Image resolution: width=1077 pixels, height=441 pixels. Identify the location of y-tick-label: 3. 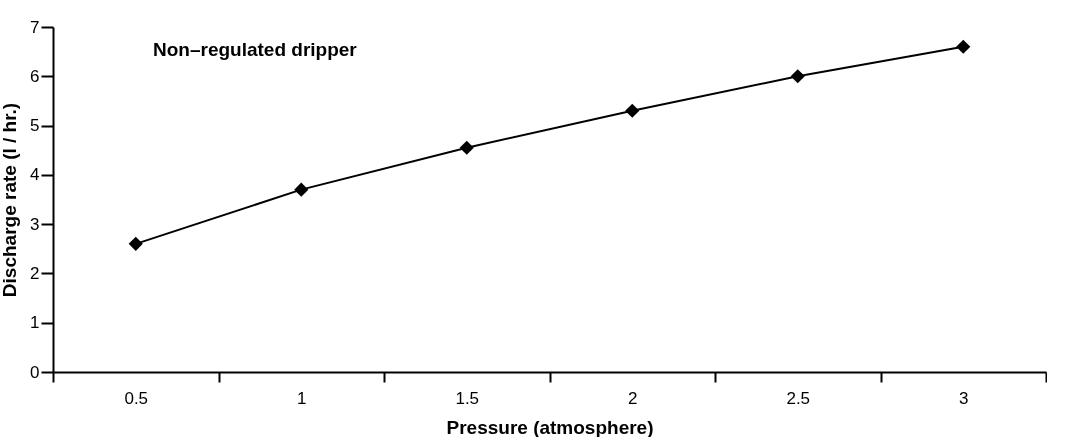
(35, 224).